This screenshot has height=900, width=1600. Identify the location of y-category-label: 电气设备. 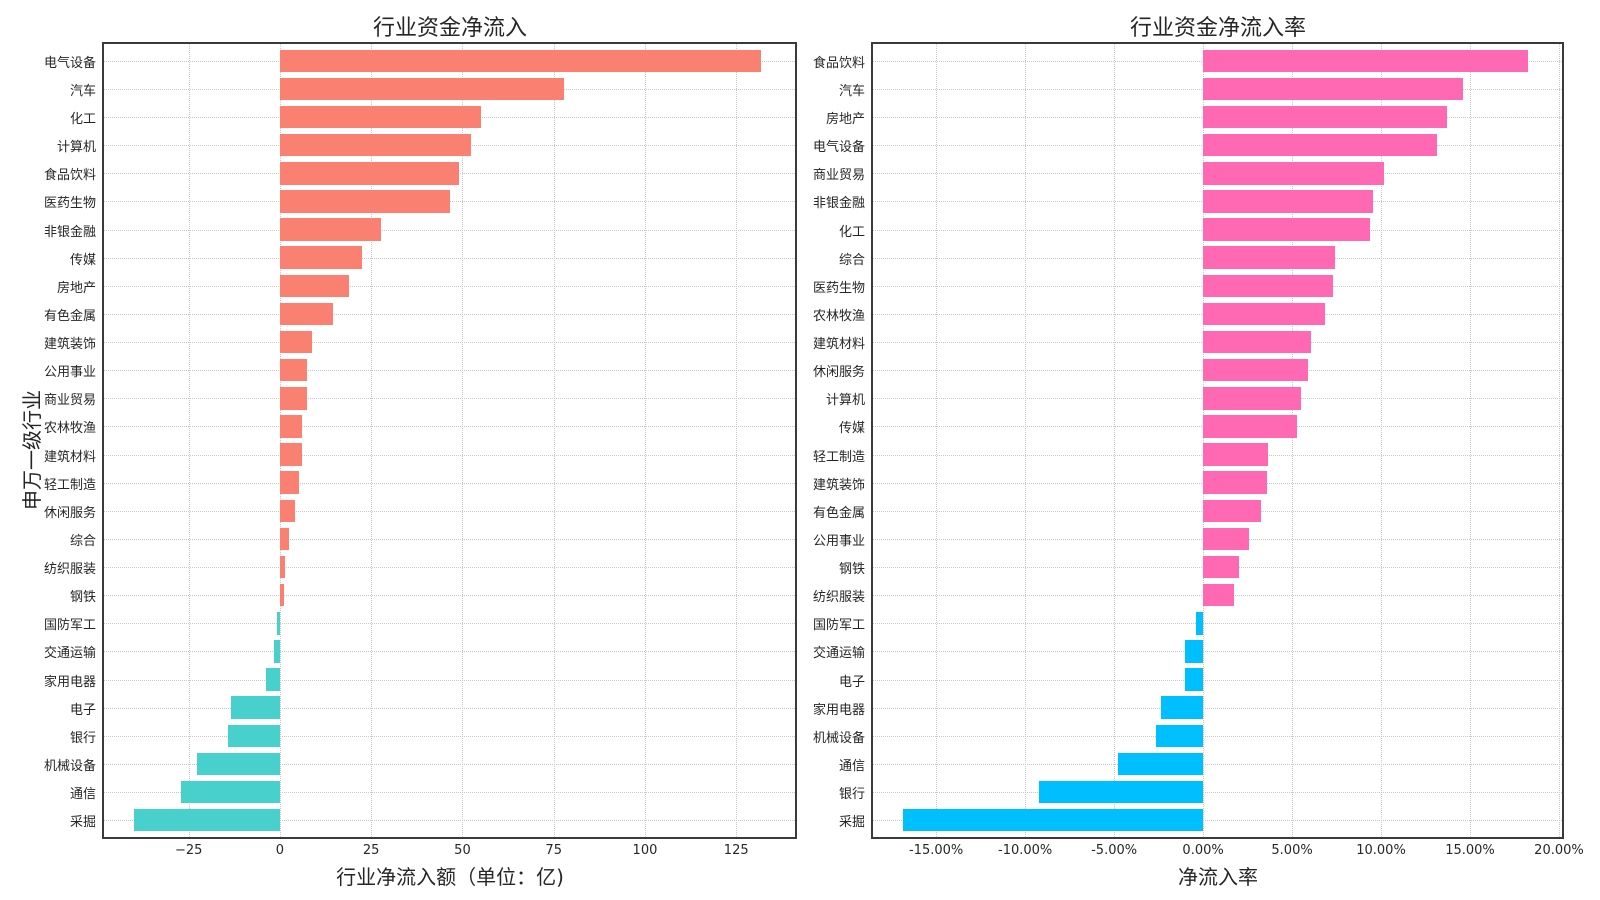
(838, 148).